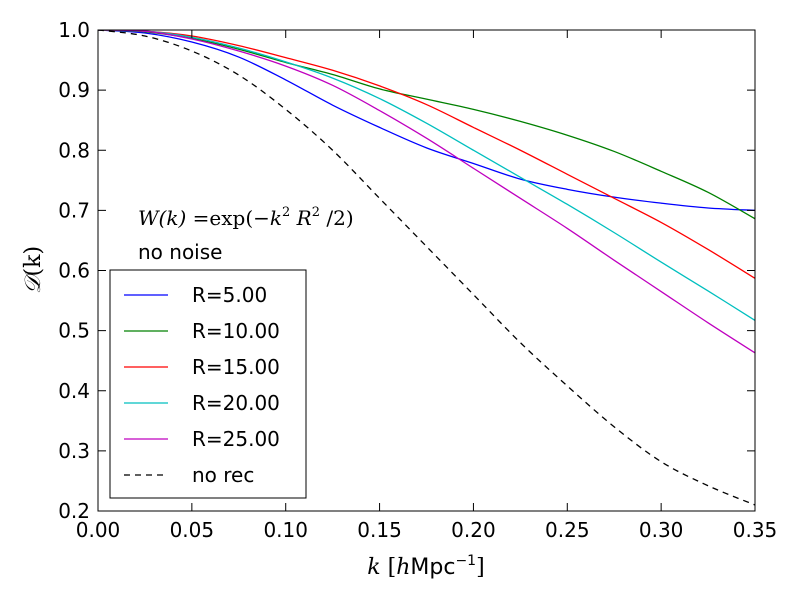  What do you see at coordinates (201, 218) in the screenshot?
I see `formula-eq: =` at bounding box center [201, 218].